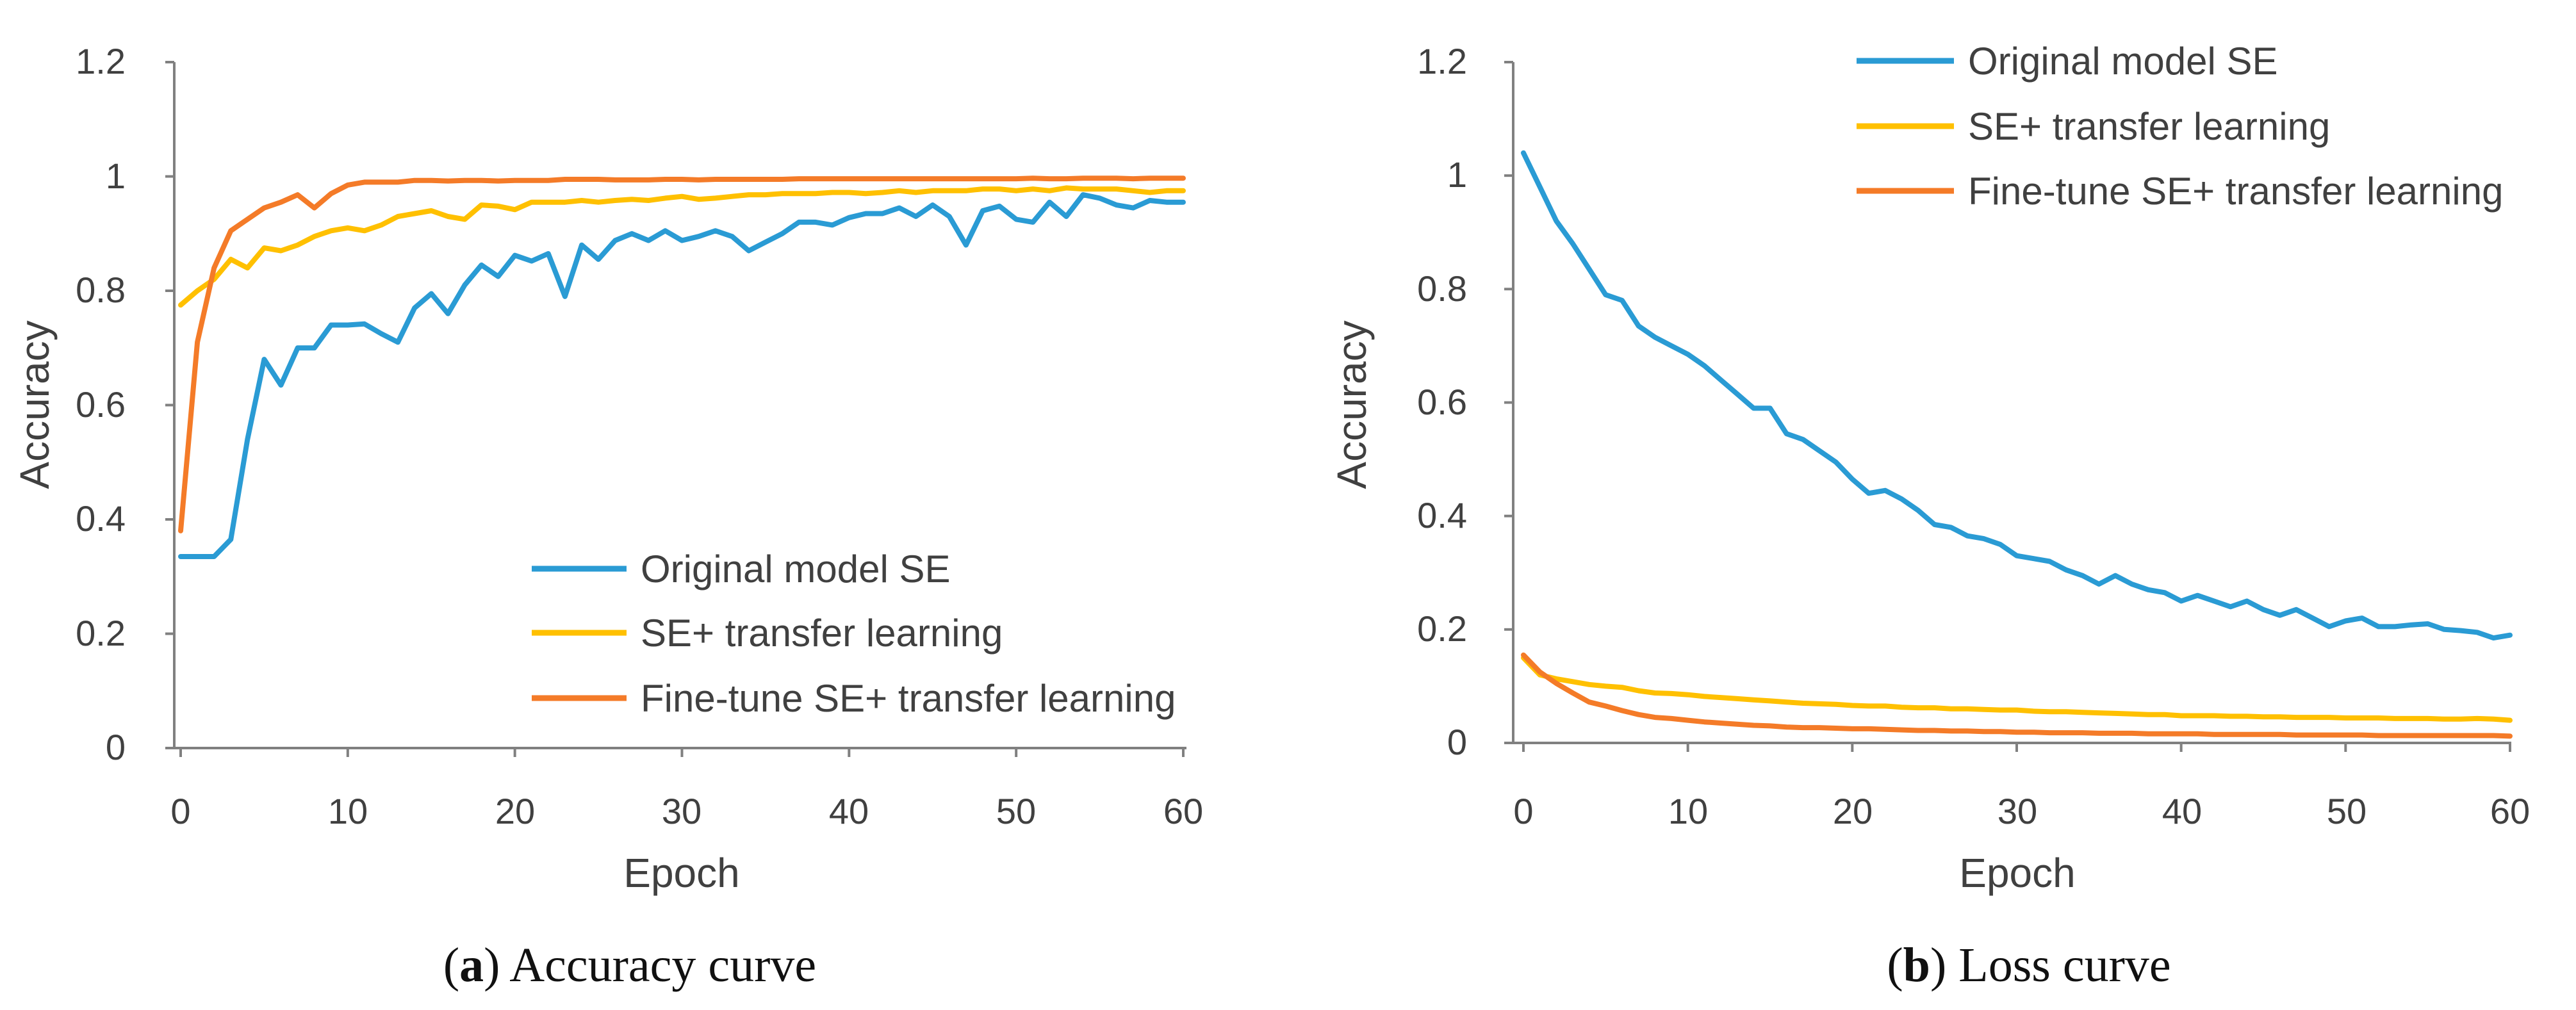 The height and width of the screenshot is (1010, 2576). Describe the element at coordinates (2182, 811) in the screenshot. I see `loss-xtick-label: 40` at that location.